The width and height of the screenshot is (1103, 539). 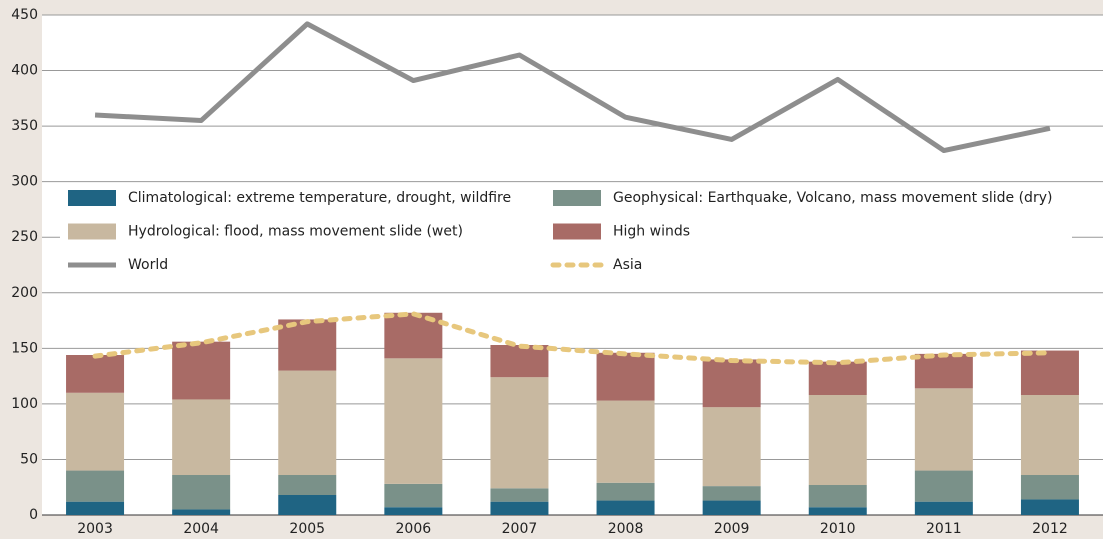 I want to click on x-tick-label: 2007, so click(x=520, y=529).